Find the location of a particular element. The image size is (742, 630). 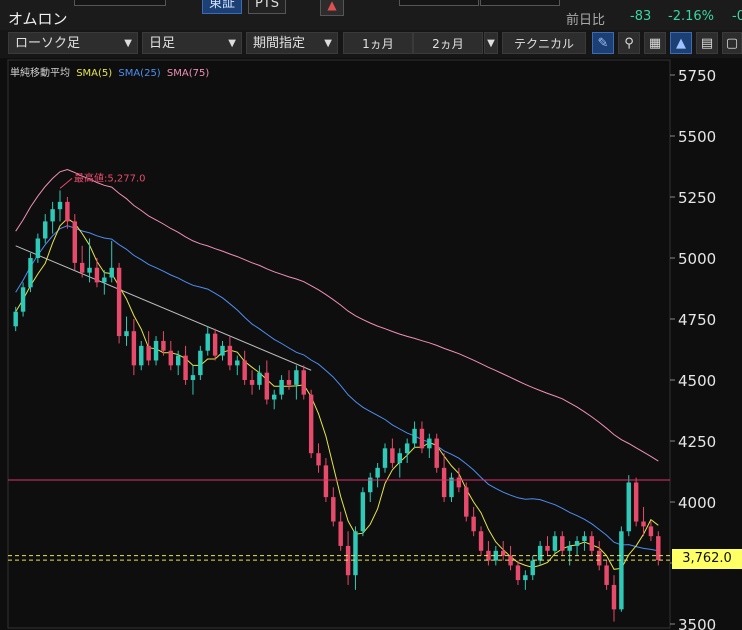

y-tick-label: 4000 is located at coordinates (697, 503).